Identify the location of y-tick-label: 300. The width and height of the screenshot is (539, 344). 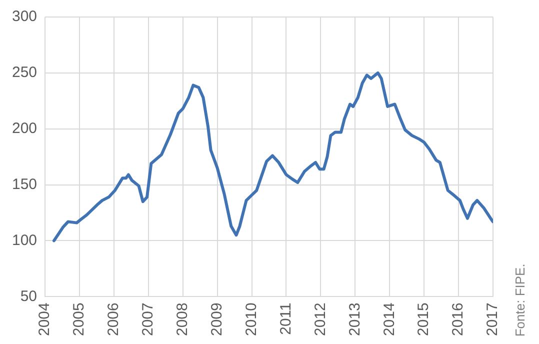
(25, 17).